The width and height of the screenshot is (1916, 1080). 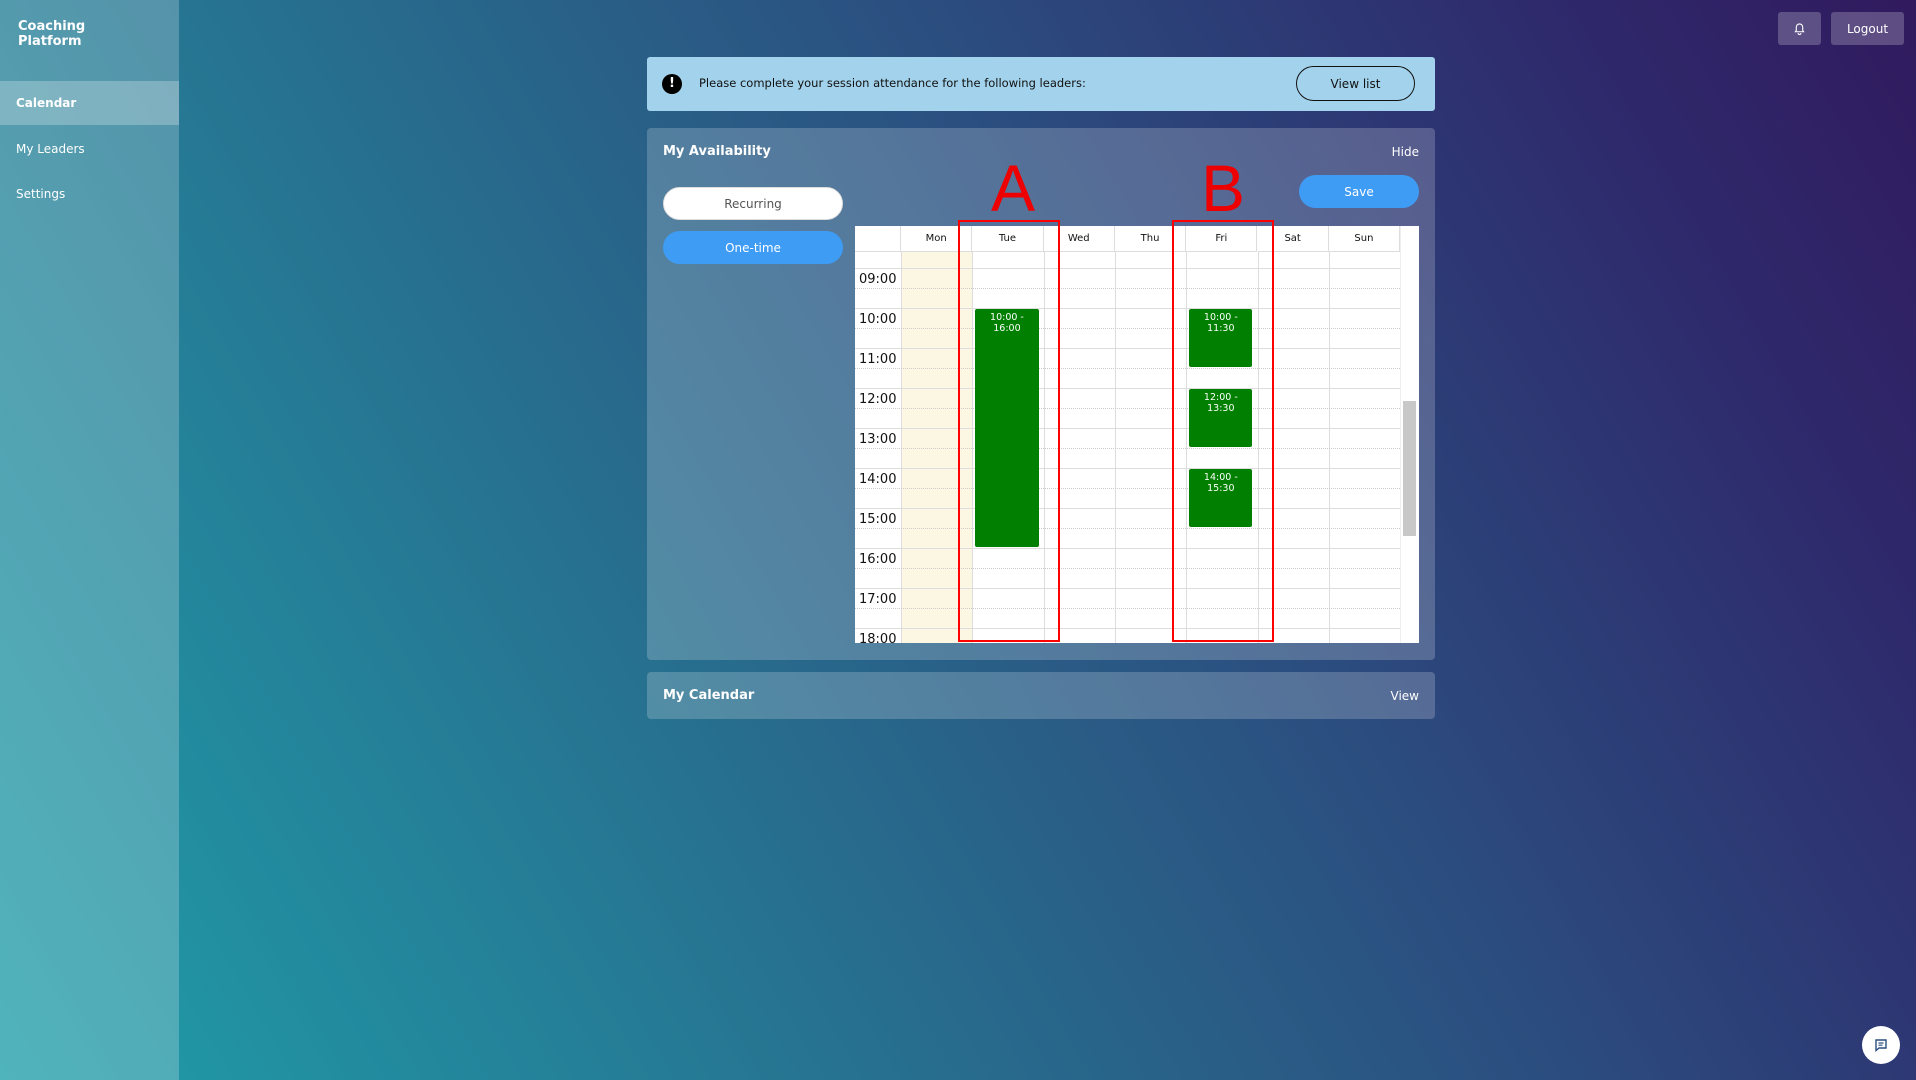 What do you see at coordinates (878, 519) in the screenshot?
I see `time-label: 15:00` at bounding box center [878, 519].